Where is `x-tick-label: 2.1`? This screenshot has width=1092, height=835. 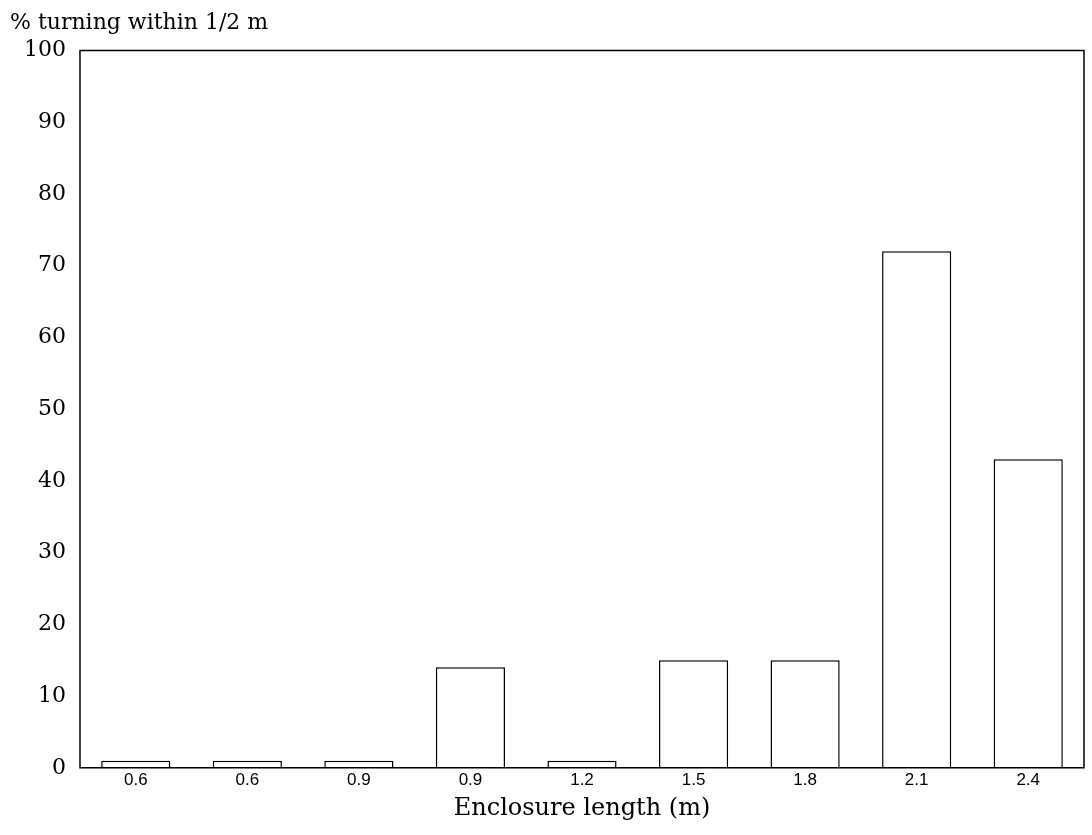 x-tick-label: 2.1 is located at coordinates (916, 779).